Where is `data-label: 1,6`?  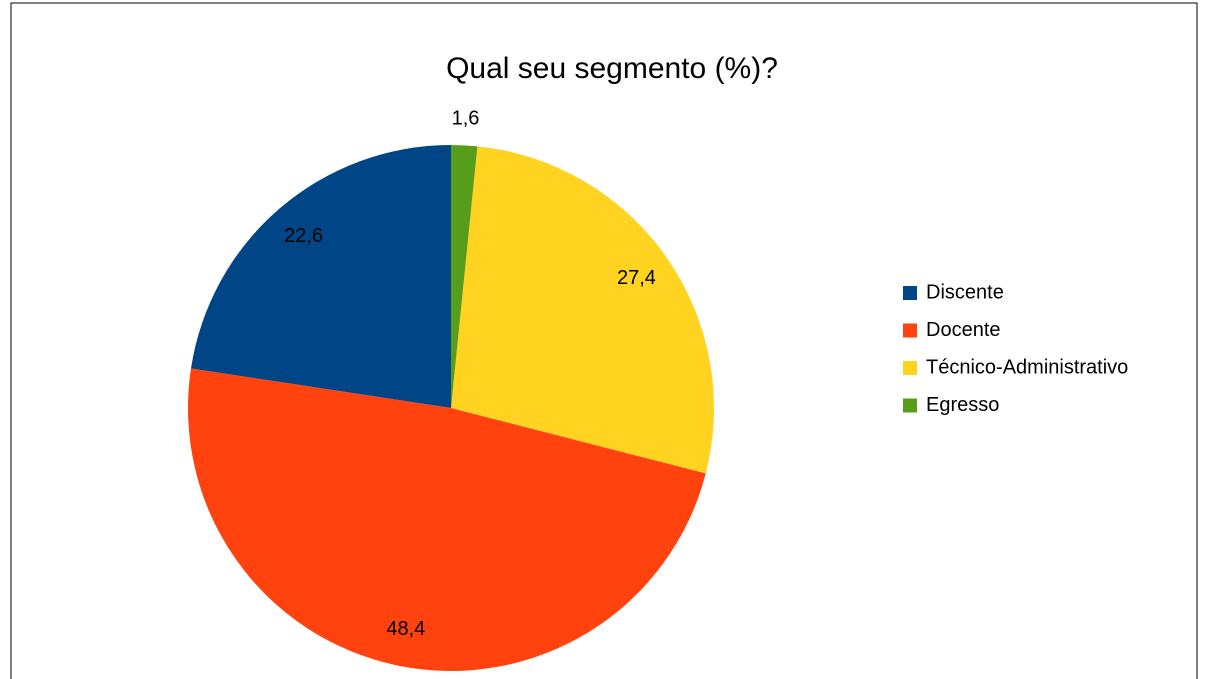 data-label: 1,6 is located at coordinates (466, 118).